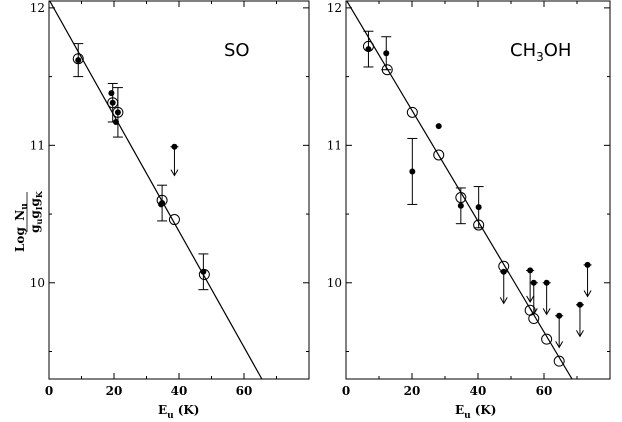 This screenshot has width=622, height=422. Describe the element at coordinates (334, 8) in the screenshot. I see `y-tick-label-ch3oh: 12` at that location.